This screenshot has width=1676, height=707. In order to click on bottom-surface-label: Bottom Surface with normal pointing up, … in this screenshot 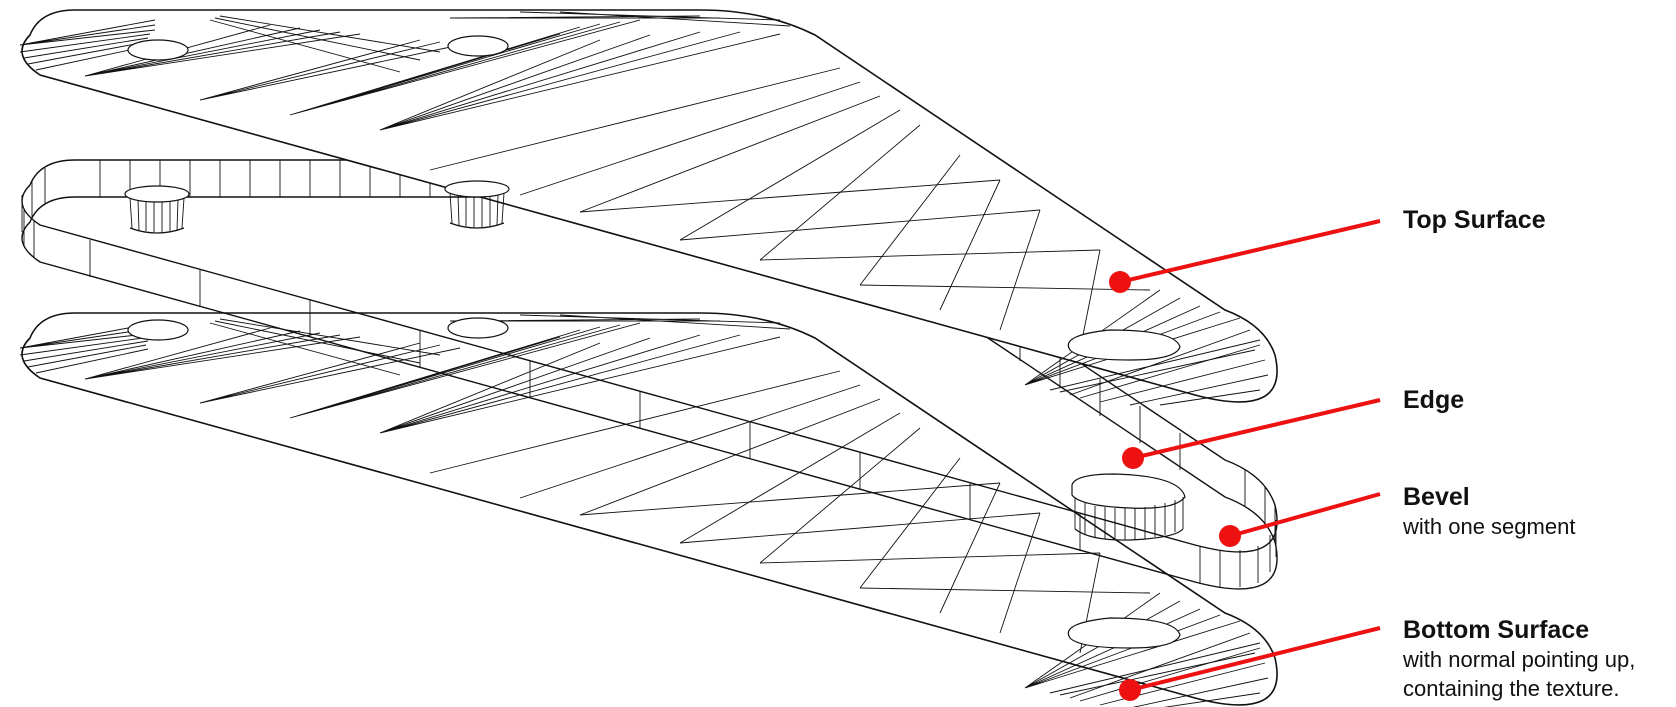, I will do `click(1519, 659)`.